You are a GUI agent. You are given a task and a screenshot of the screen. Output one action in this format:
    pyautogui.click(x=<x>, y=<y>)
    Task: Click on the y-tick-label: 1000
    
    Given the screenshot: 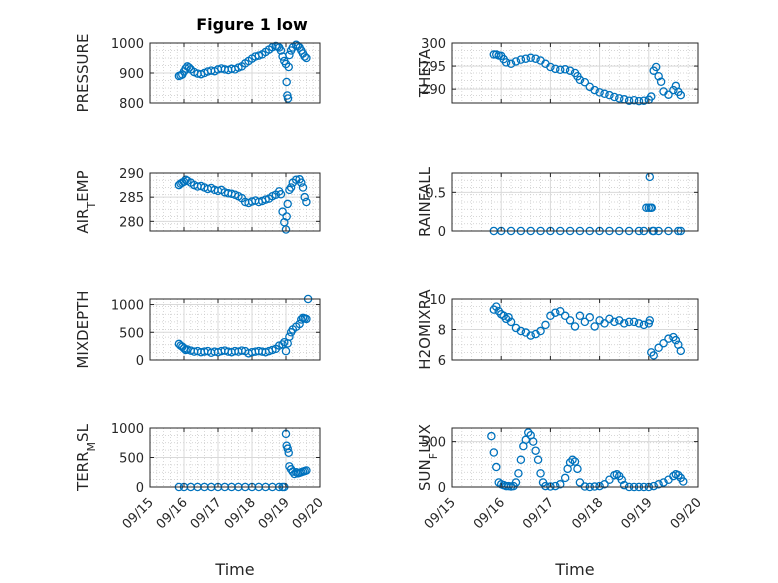 What is the action you would take?
    pyautogui.click(x=127, y=429)
    